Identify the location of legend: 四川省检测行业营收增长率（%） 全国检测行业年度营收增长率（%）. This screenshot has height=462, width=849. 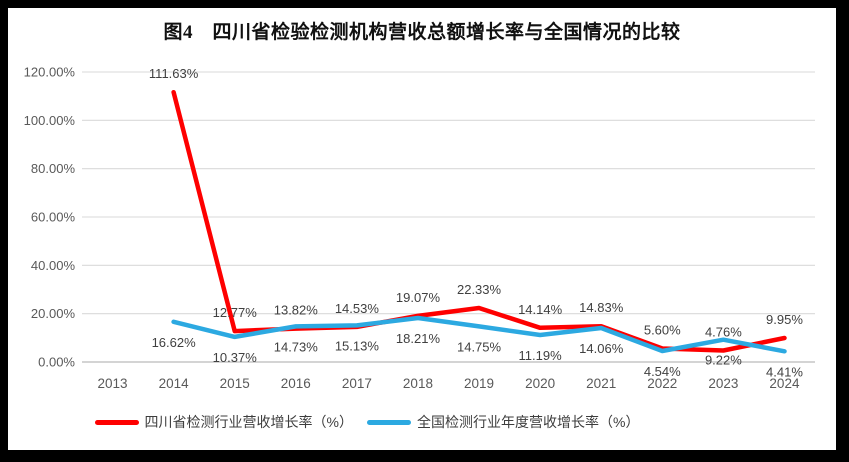
(390, 422).